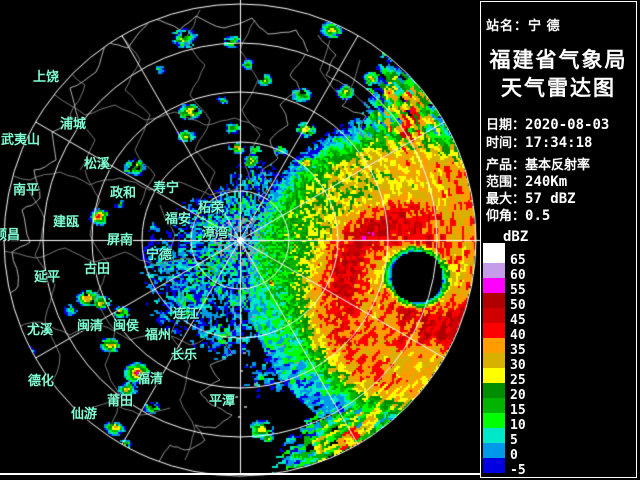  I want to click on colorbar-row: 35, so click(504, 348).